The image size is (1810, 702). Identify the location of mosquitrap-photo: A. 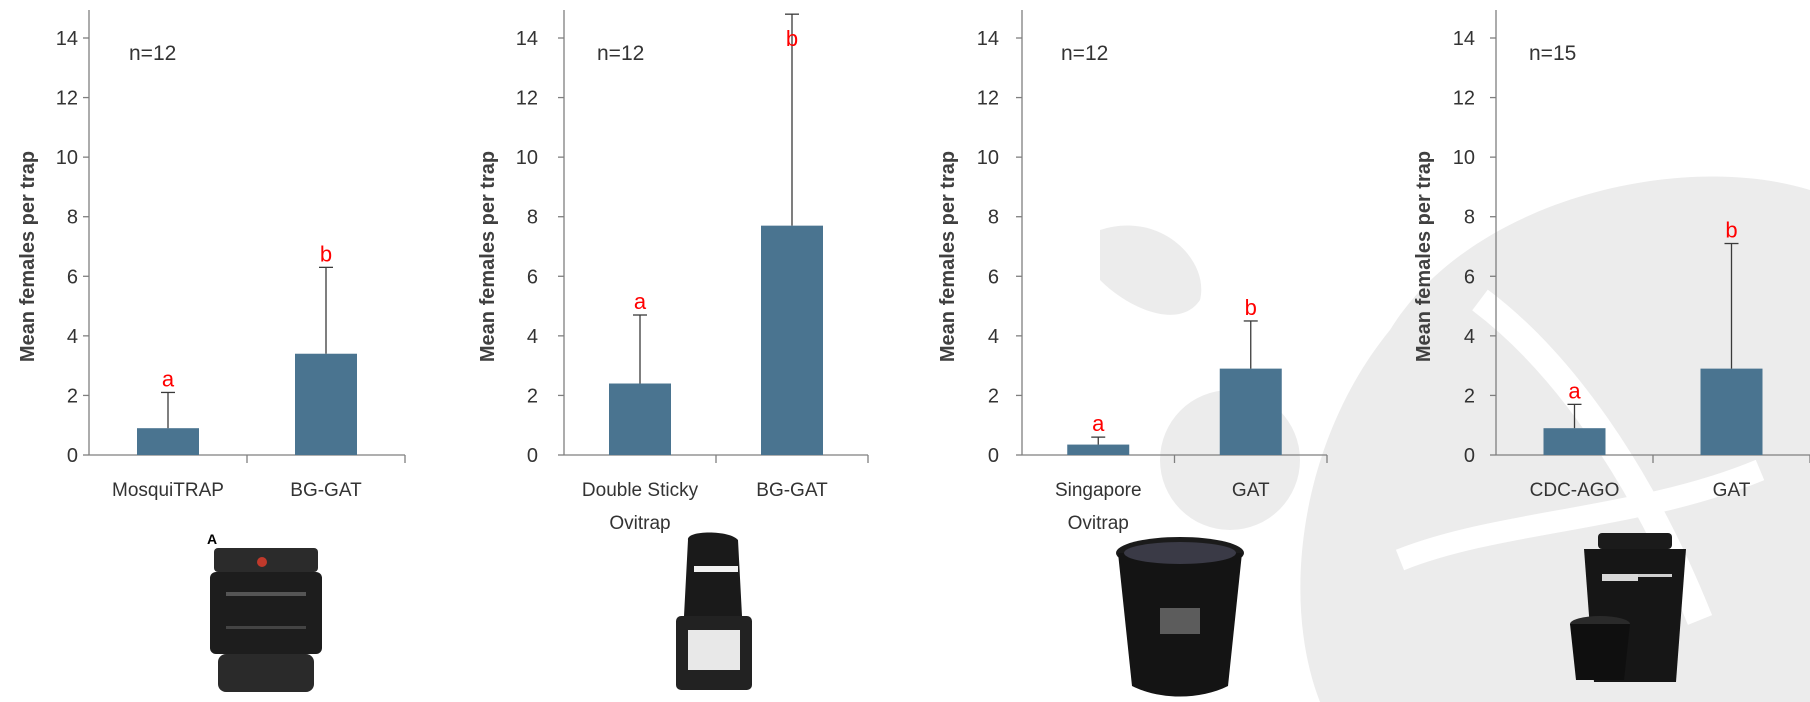
(264, 611).